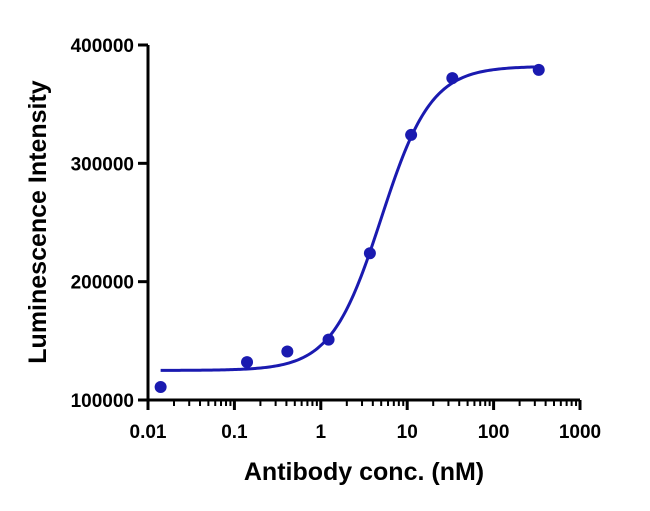 The image size is (650, 511). I want to click on y-axis-title: Luminescence Intensity, so click(38, 222).